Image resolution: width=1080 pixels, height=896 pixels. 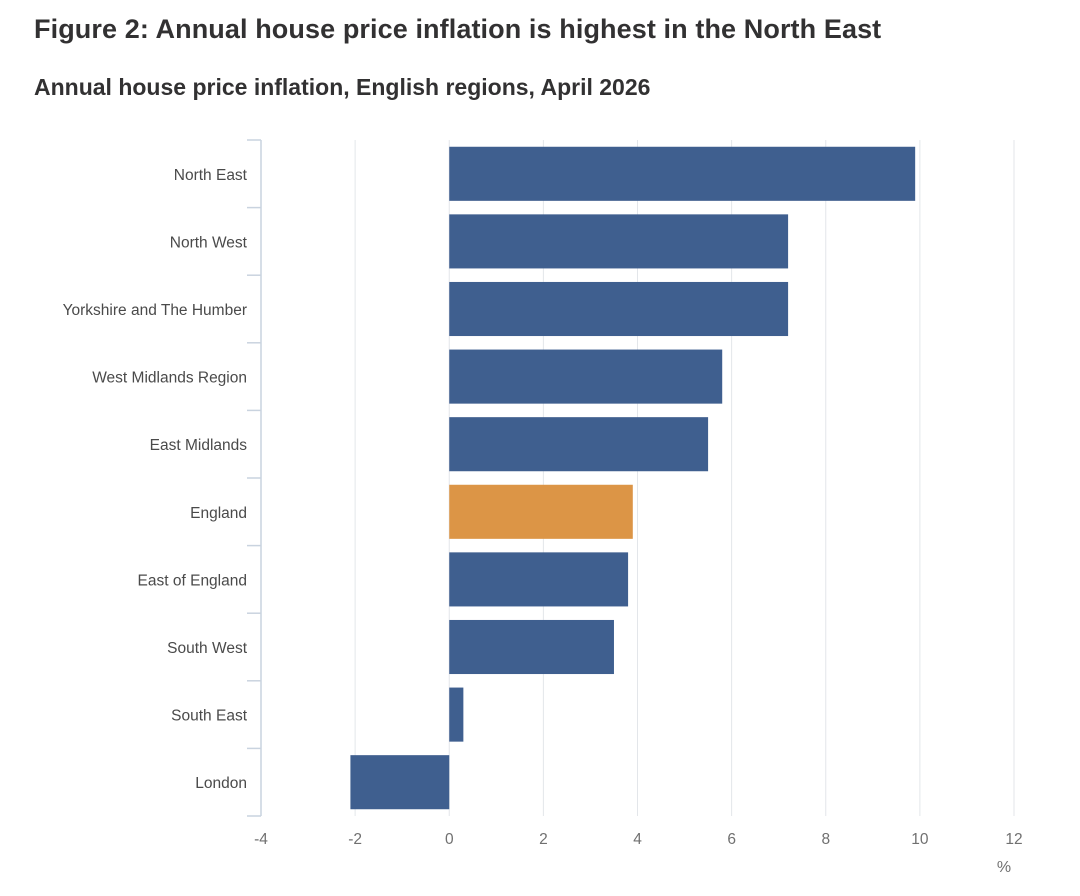 What do you see at coordinates (218, 513) in the screenshot?
I see `category-label: England` at bounding box center [218, 513].